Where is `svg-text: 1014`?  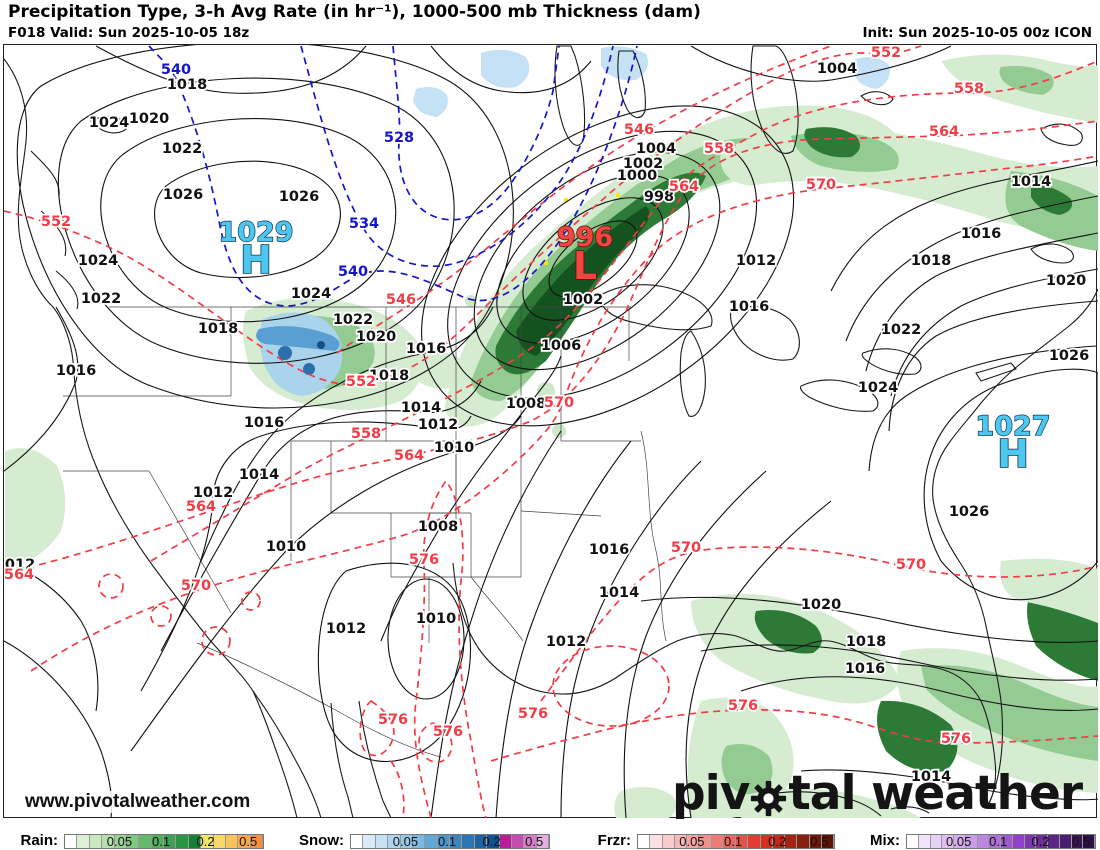 svg-text: 1014 is located at coordinates (619, 593).